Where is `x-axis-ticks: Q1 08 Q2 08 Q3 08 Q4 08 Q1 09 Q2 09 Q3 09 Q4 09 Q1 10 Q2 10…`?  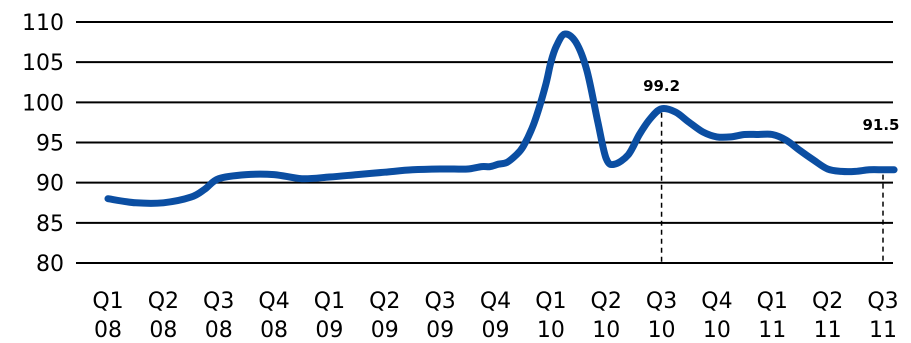 x-axis-ticks: Q1 08 Q2 08 Q3 08 Q4 08 Q1 09 Q2 09 Q3 09 Q4 09 Q1 10 Q2 10… is located at coordinates (495, 316).